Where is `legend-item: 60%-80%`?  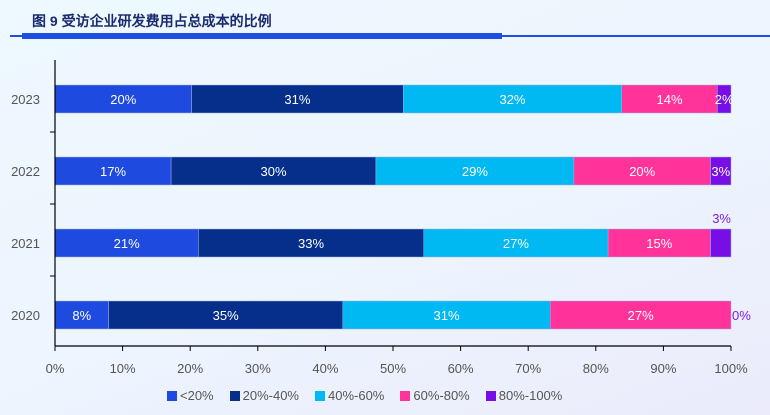
legend-item: 60%-80% is located at coordinates (435, 395).